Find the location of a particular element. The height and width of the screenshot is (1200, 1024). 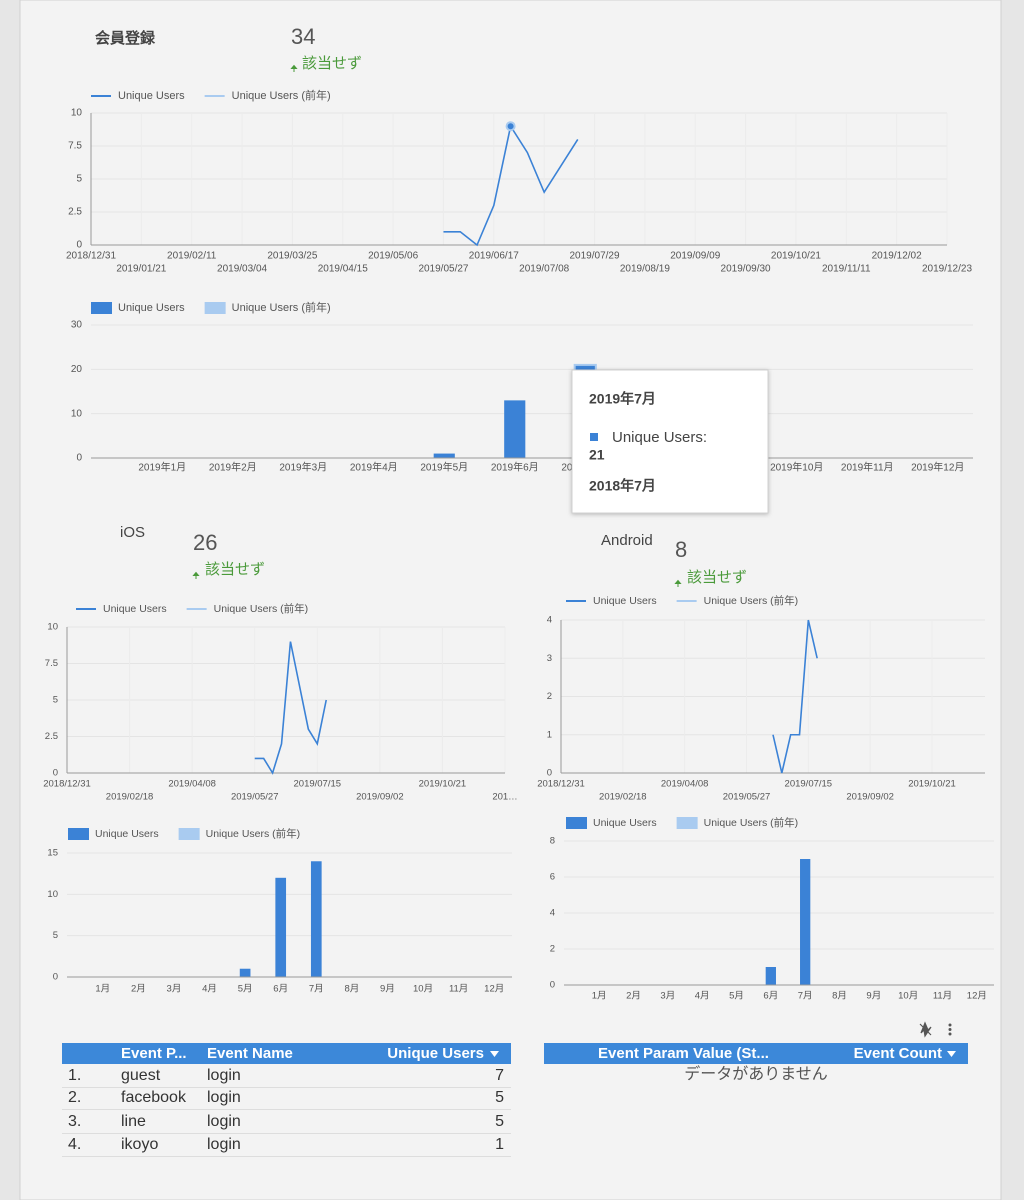

tooltip-title: 2019年7月 is located at coordinates (622, 399).